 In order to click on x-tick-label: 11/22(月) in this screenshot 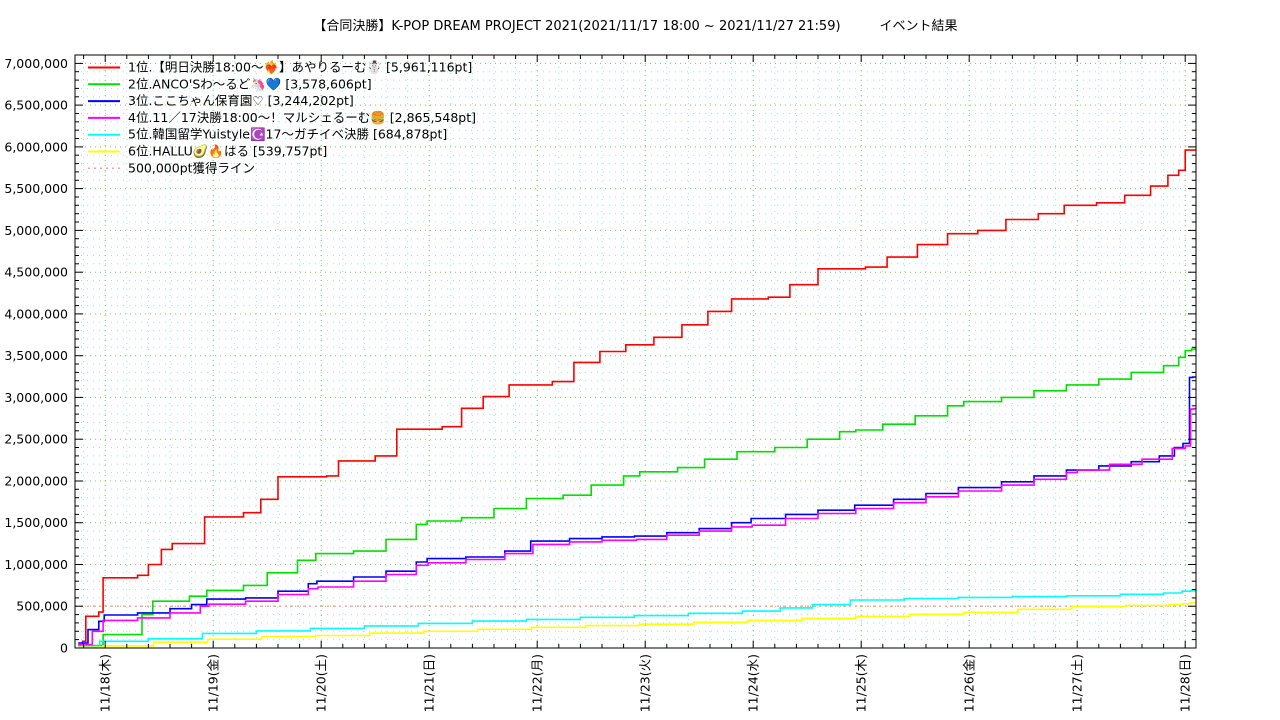, I will do `click(537, 683)`.